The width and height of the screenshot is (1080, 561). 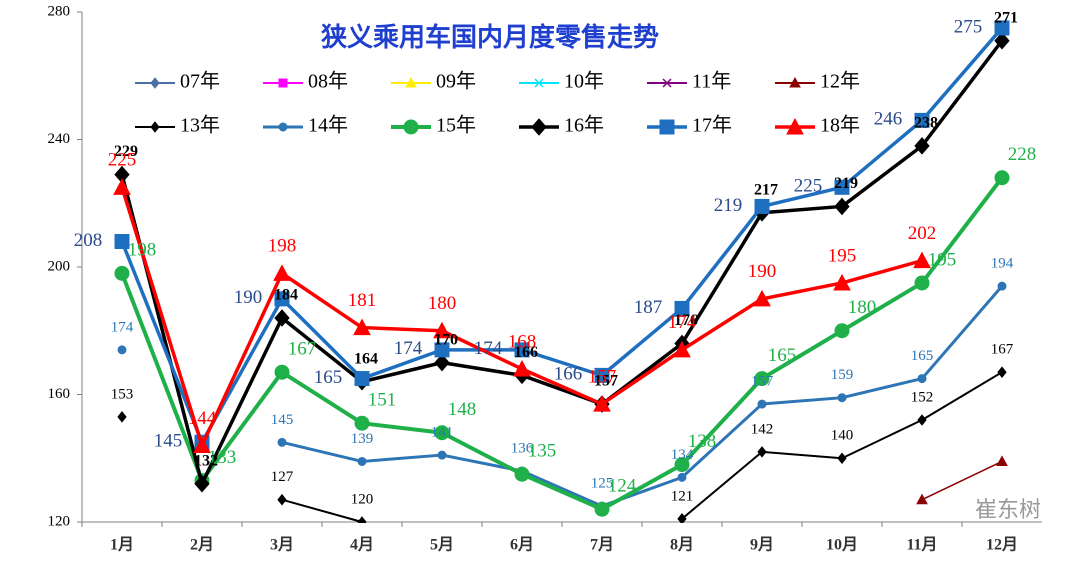 What do you see at coordinates (59, 394) in the screenshot?
I see `y-tick-label: 160` at bounding box center [59, 394].